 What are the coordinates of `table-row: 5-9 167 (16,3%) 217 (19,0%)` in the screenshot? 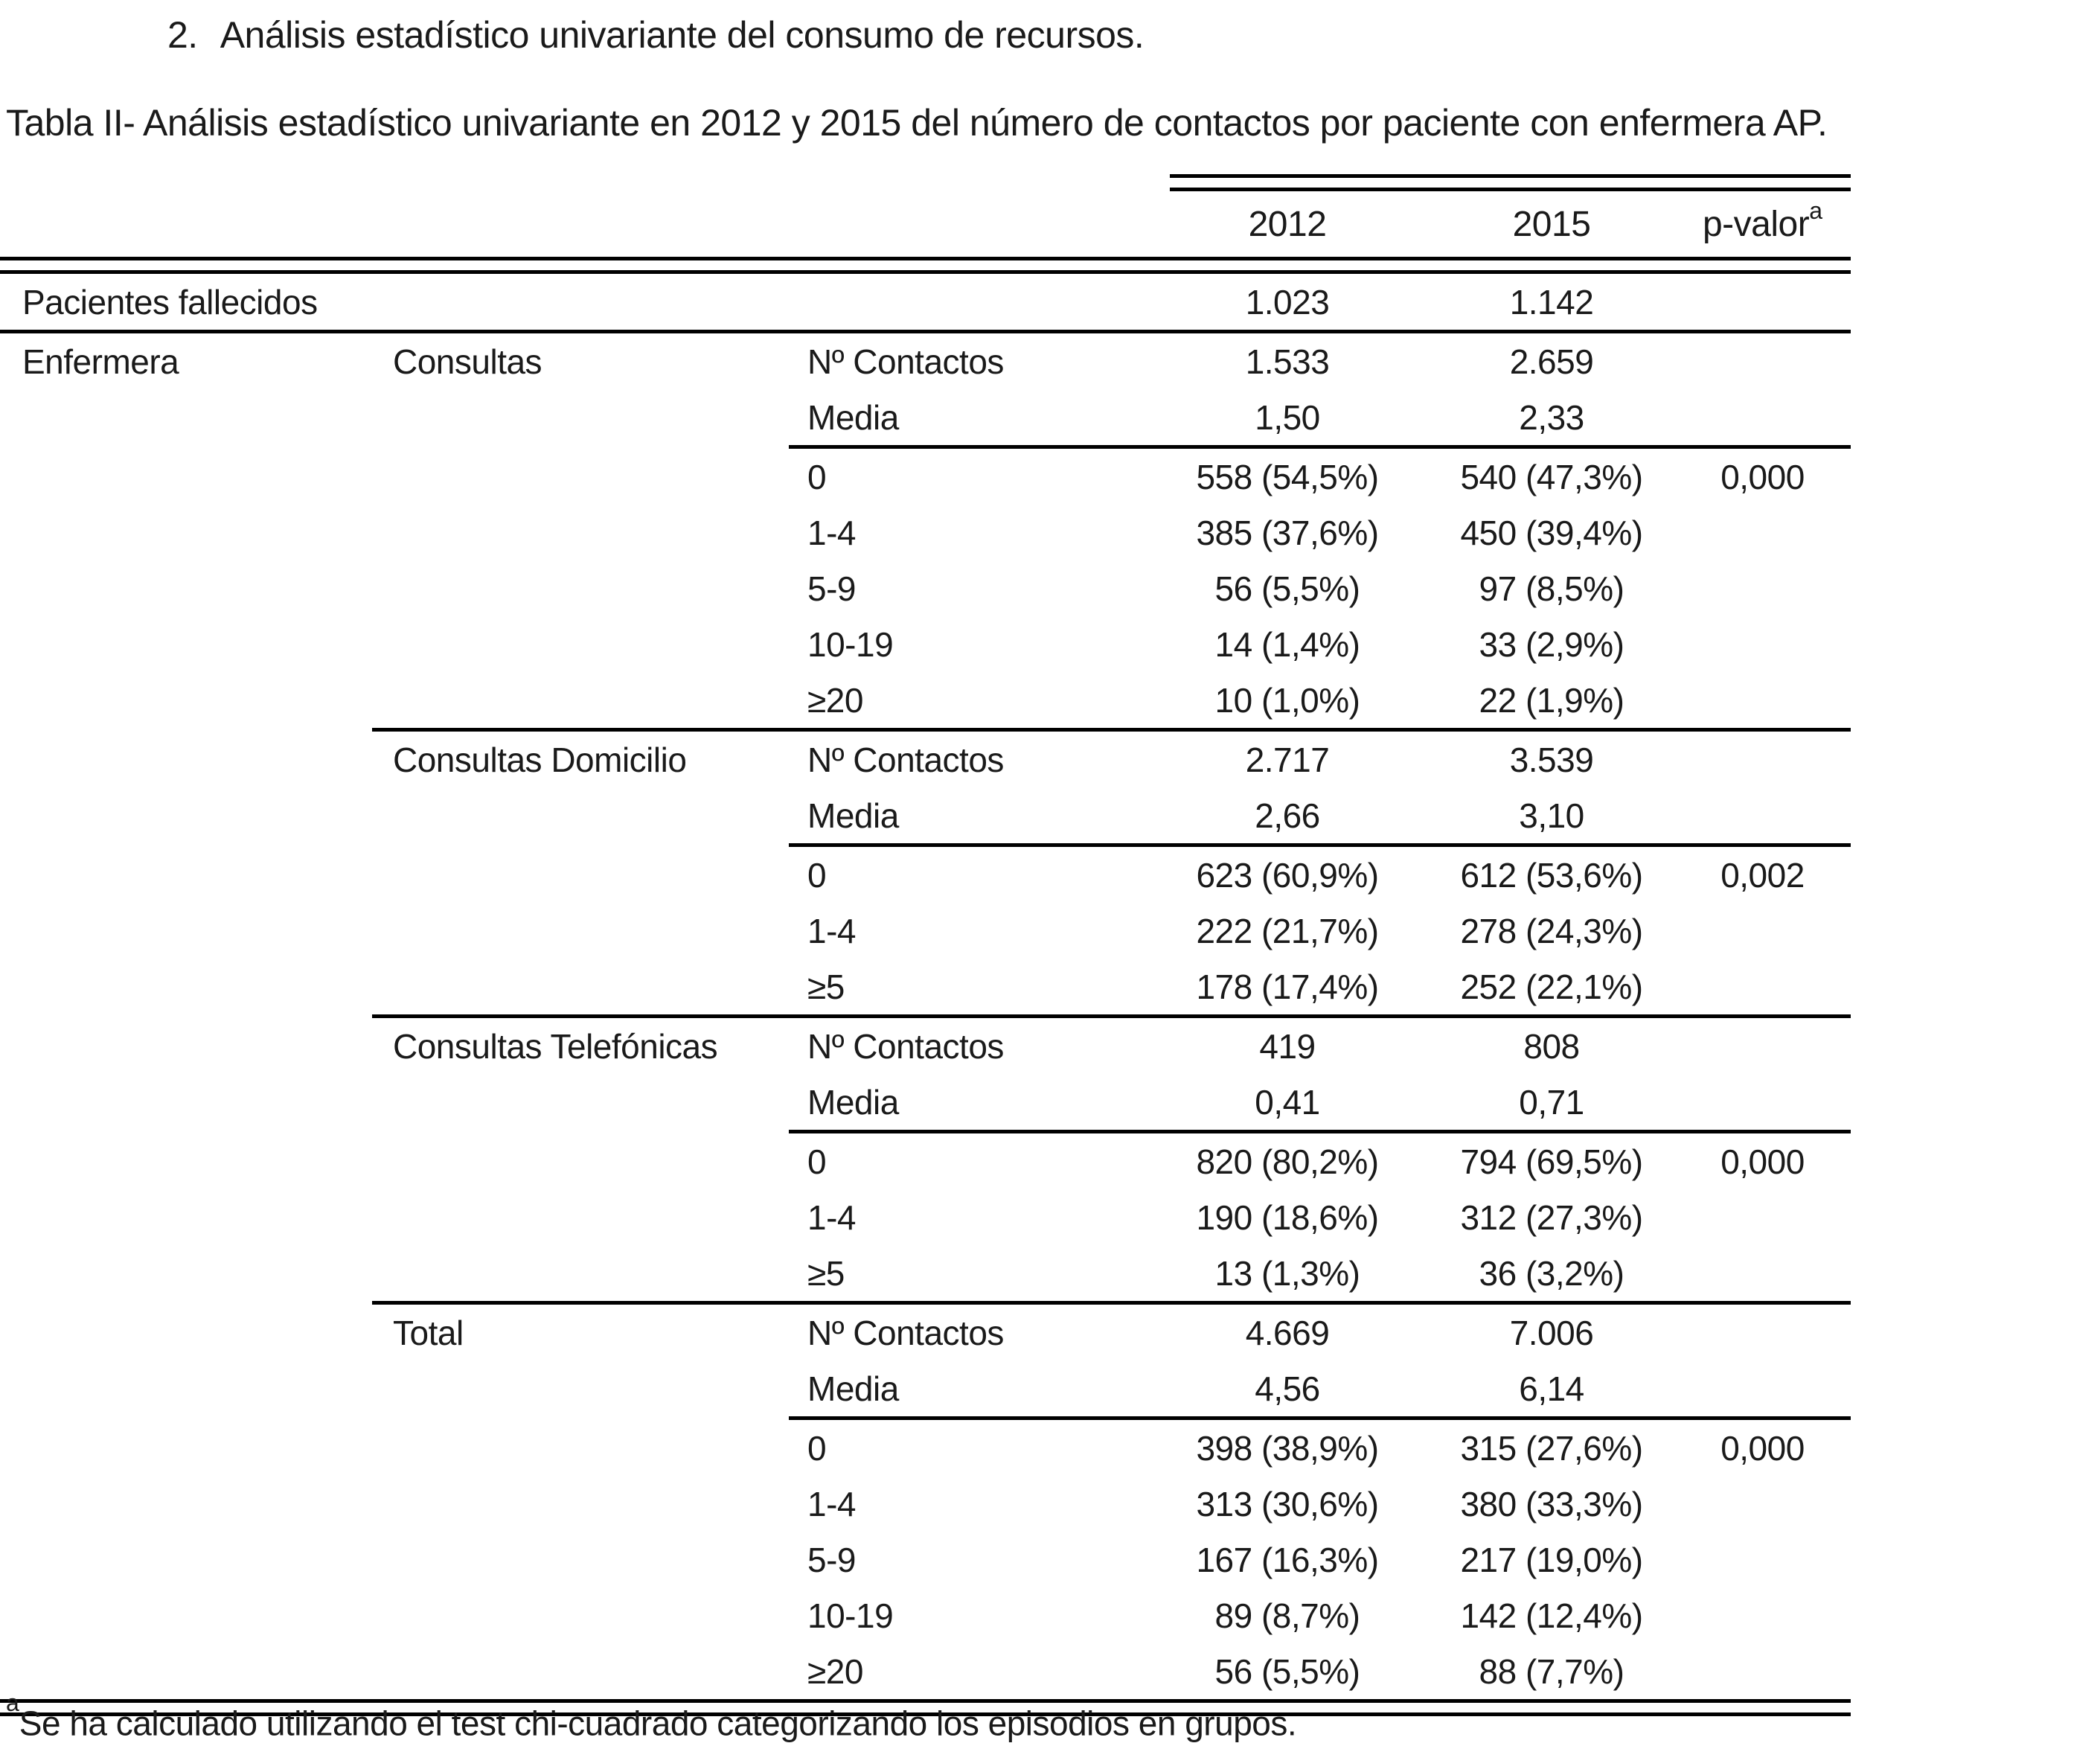 It's located at (926, 1559).